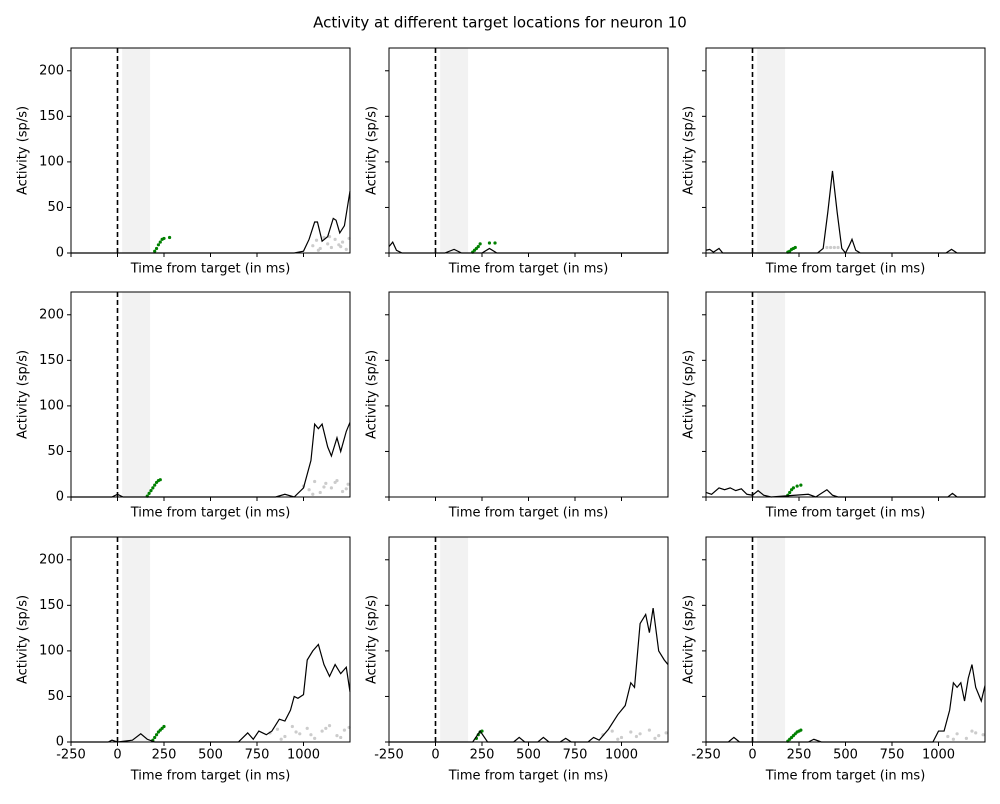  Describe the element at coordinates (117, 755) in the screenshot. I see `x-tick-label: 0` at that location.